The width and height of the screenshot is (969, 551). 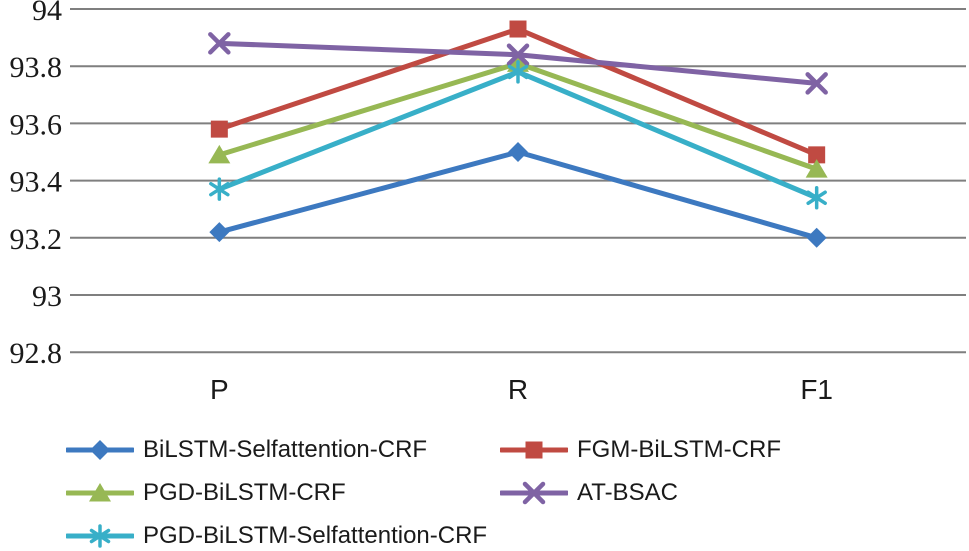 I want to click on legend-item: PGD-BiLSTM-Selfattention-CRF, so click(x=283, y=536).